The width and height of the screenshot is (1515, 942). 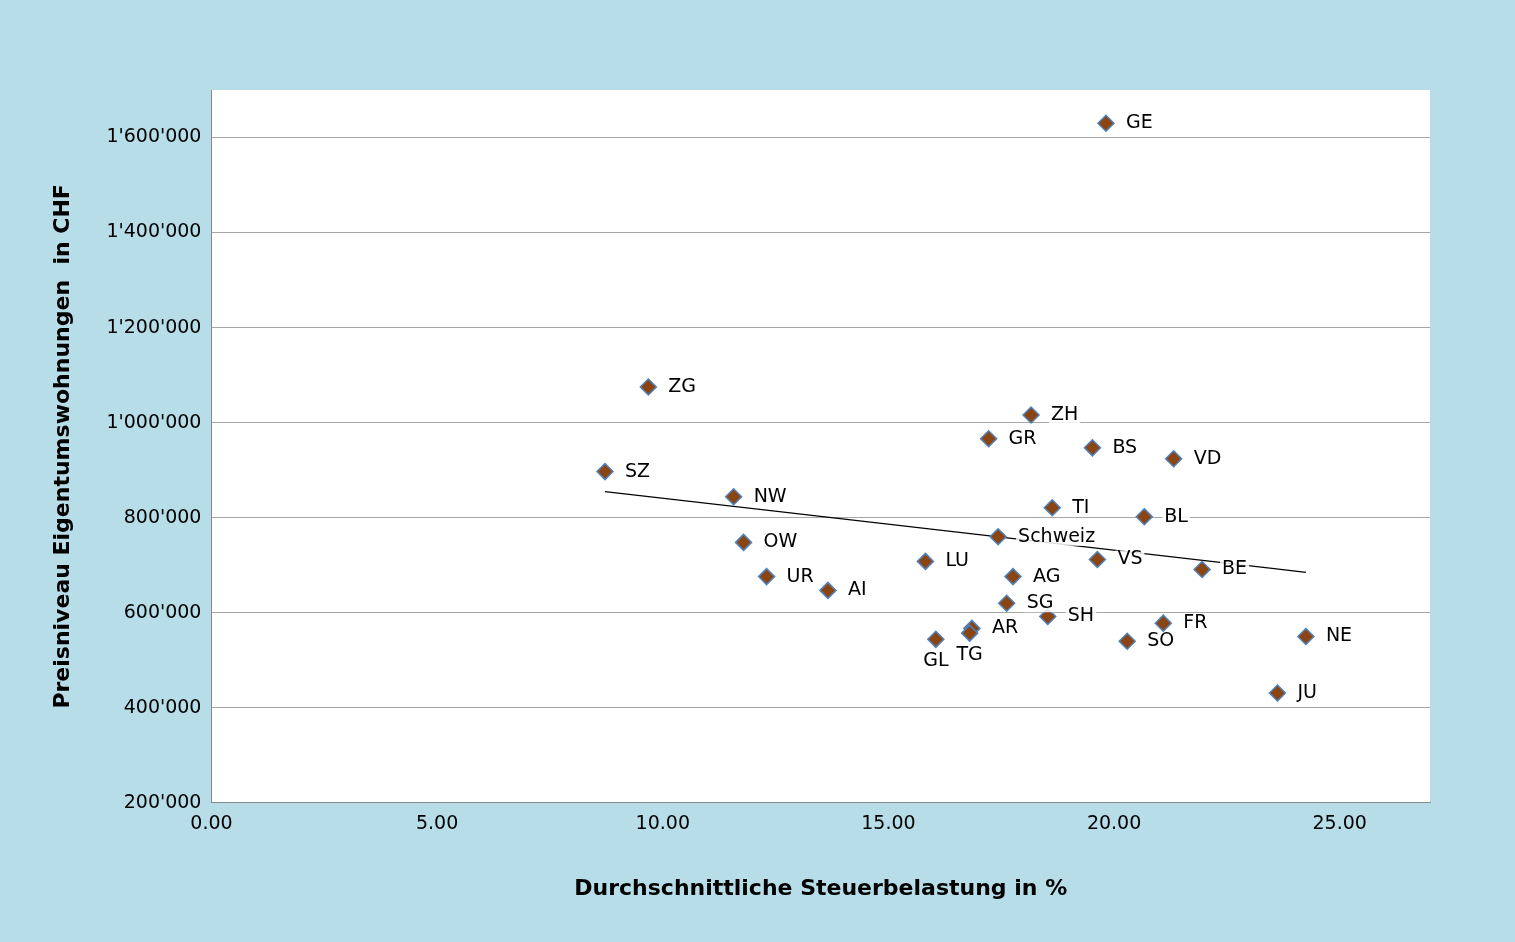 I want to click on annotation: GR, so click(x=1022, y=436).